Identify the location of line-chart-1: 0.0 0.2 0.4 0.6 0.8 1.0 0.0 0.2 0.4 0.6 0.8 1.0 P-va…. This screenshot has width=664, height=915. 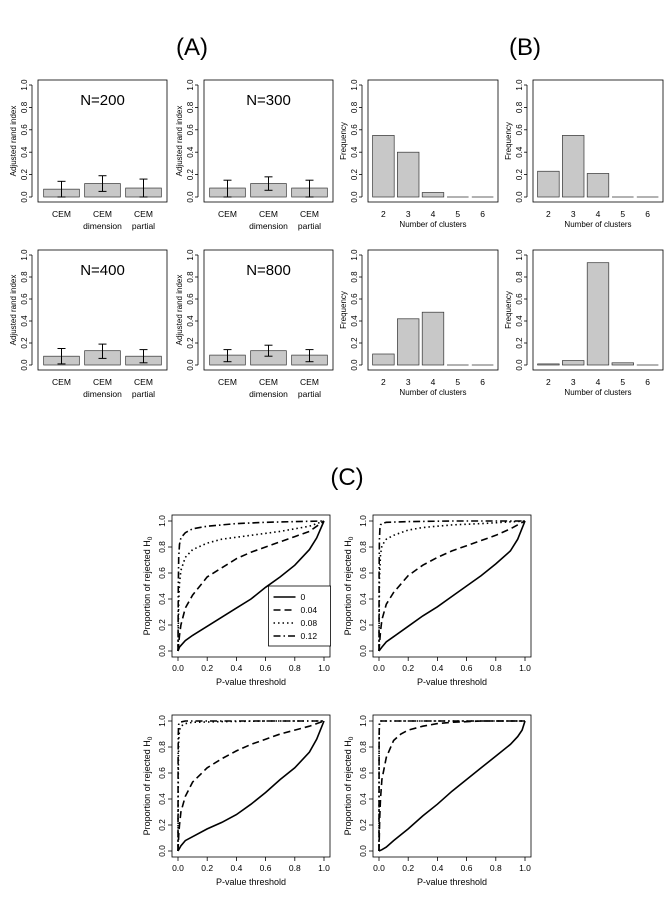
(437, 600).